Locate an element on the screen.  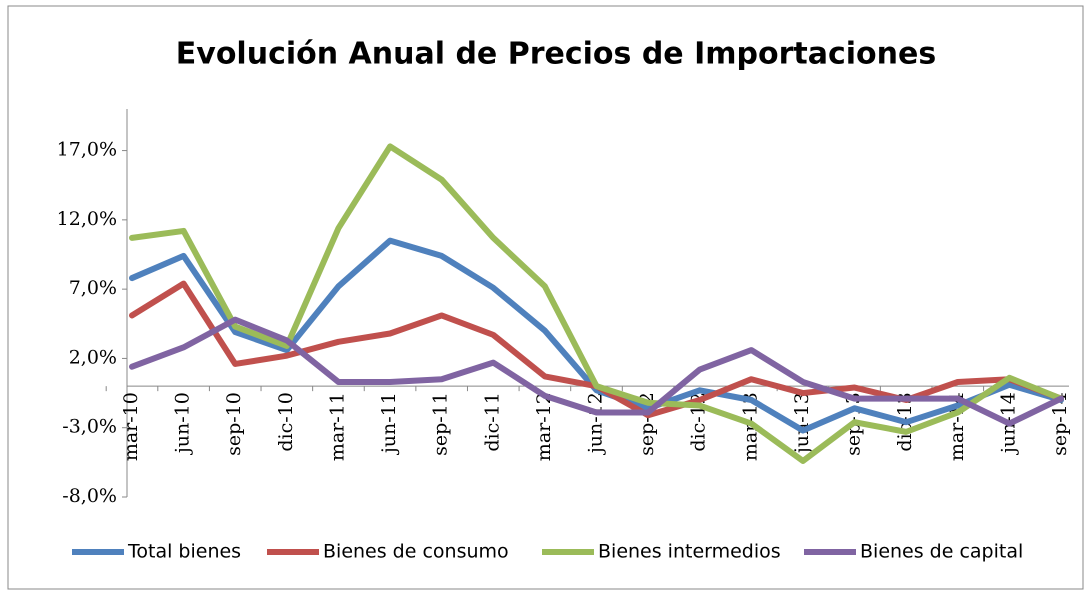
x-tick-label: jun-11 is located at coordinates (389, 423).